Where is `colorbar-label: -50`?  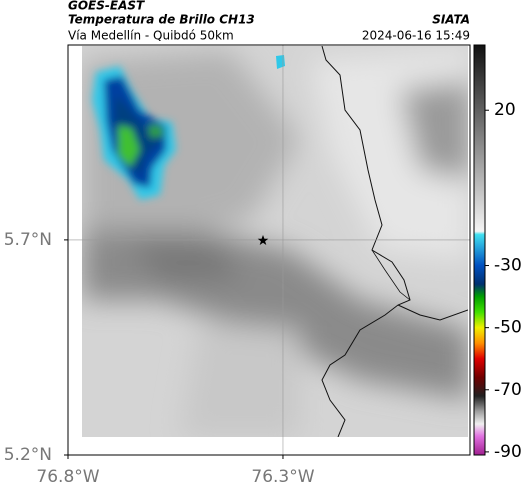
colorbar-label: -50 is located at coordinates (508, 328).